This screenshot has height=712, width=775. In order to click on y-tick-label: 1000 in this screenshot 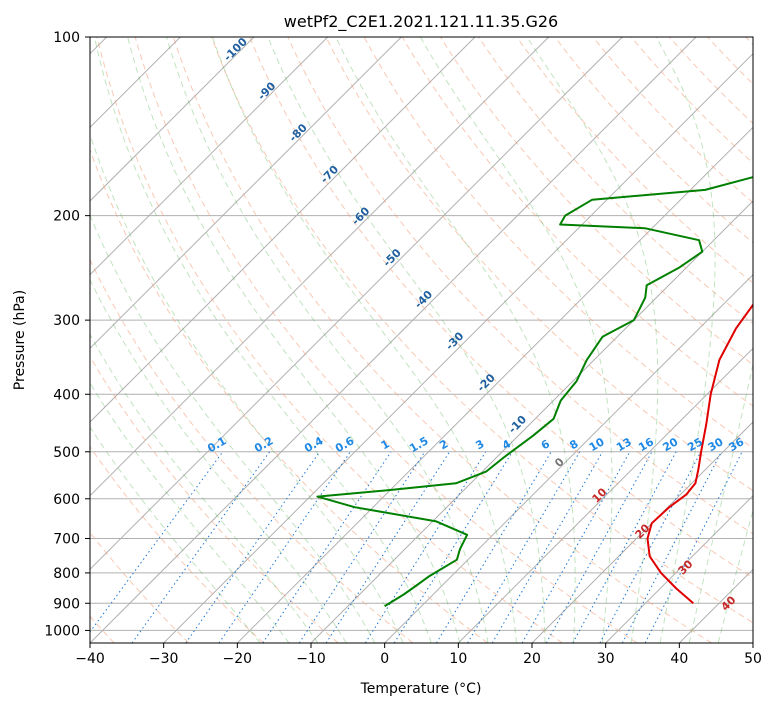, I will do `click(62, 631)`.